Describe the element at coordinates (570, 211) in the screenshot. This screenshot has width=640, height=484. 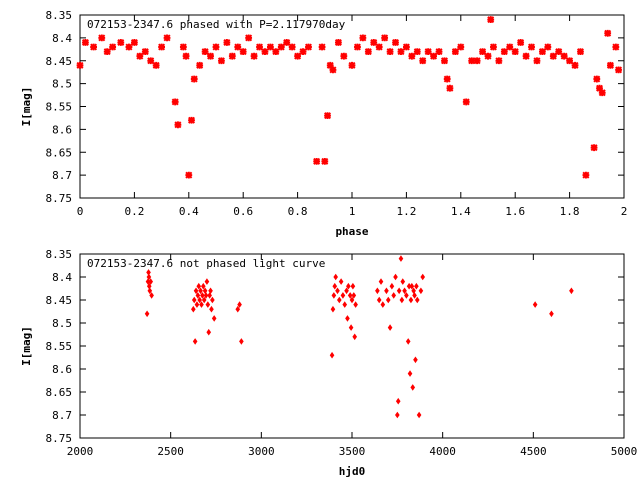
I see `x-tick-label: 1.8` at that location.